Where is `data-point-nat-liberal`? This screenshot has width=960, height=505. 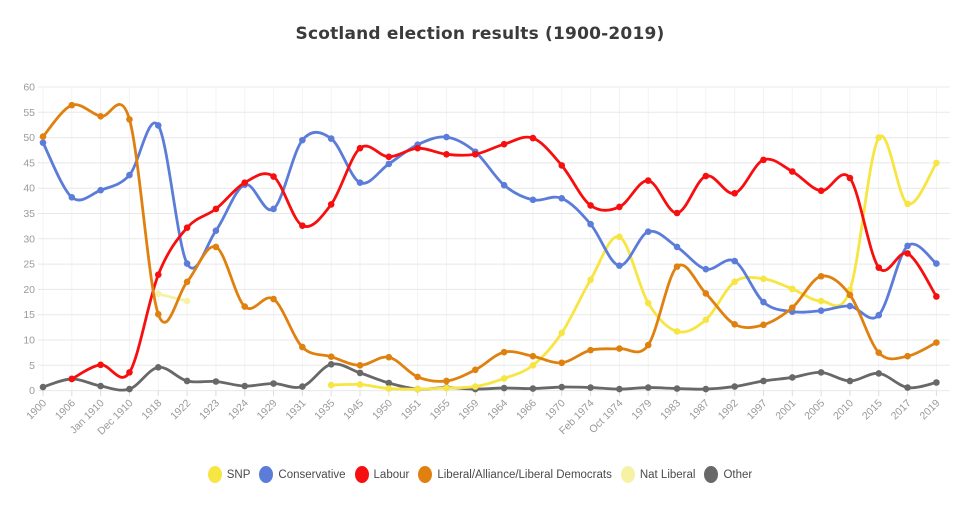 data-point-nat-liberal is located at coordinates (158, 294).